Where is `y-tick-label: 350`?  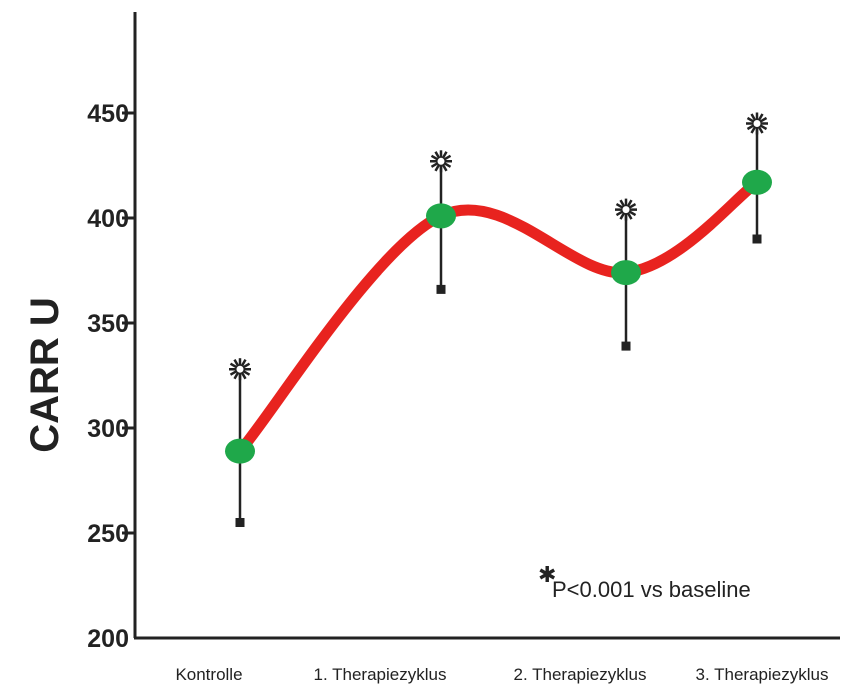 y-tick-label: 350 is located at coordinates (108, 324).